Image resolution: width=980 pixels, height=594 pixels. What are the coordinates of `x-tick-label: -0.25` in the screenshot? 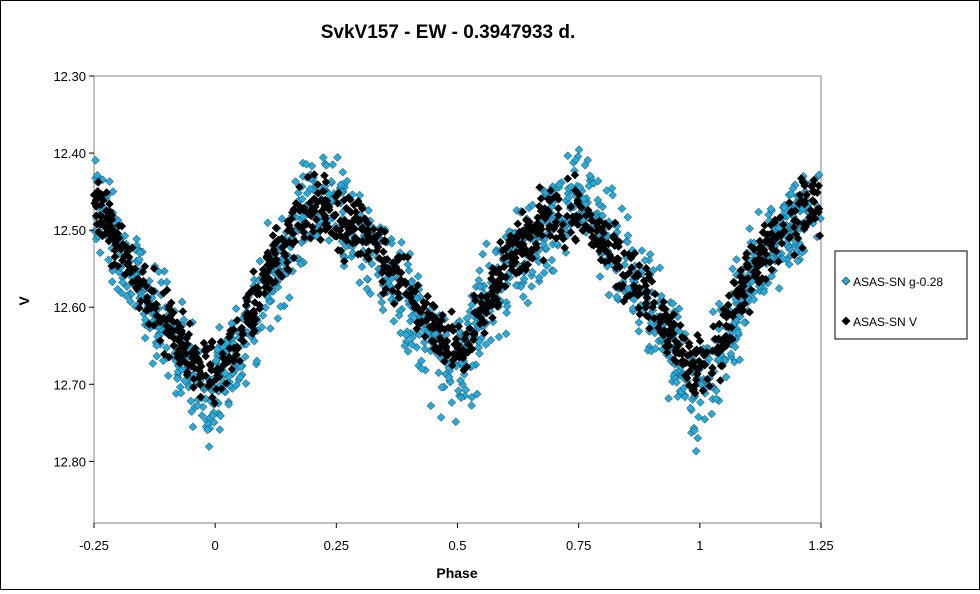 It's located at (94, 545).